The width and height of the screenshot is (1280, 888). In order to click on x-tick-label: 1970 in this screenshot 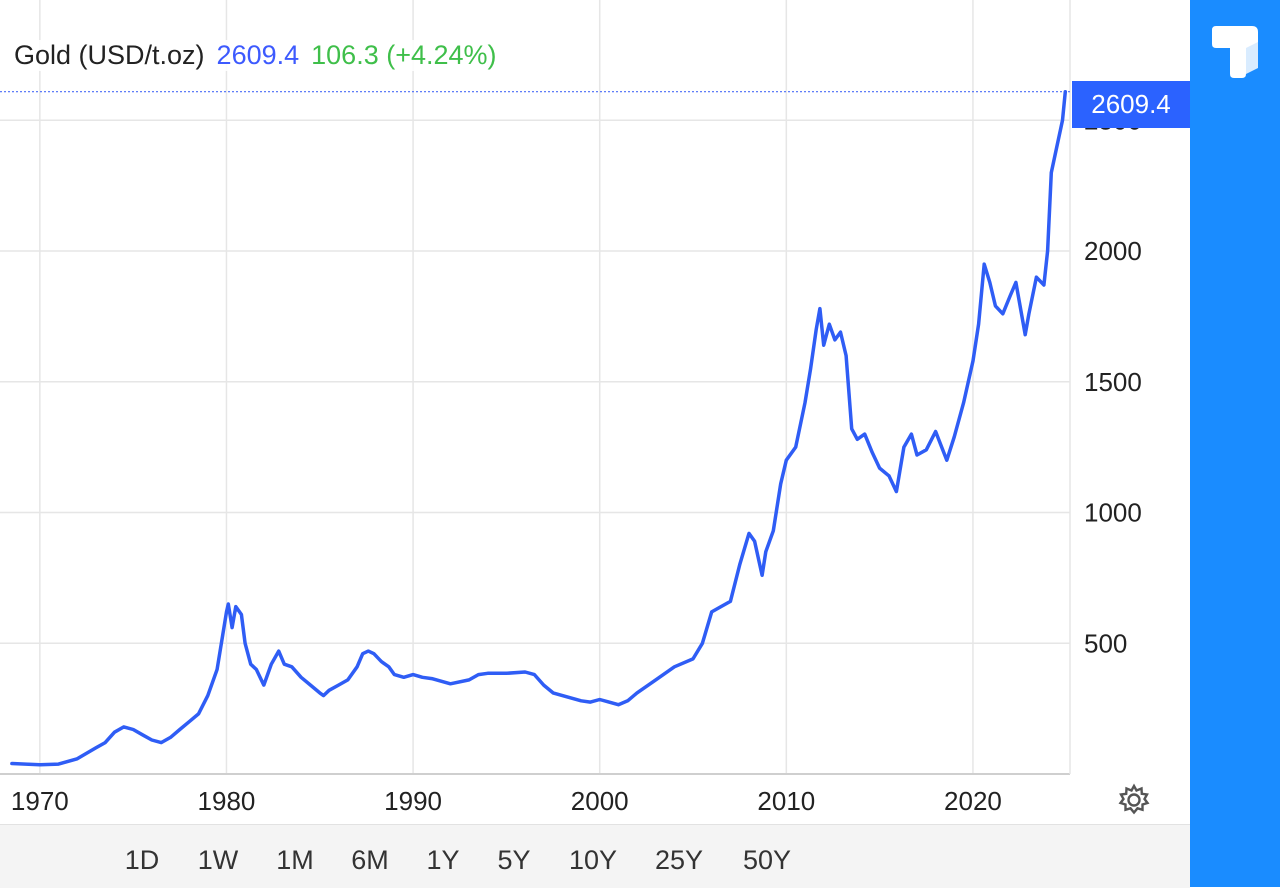, I will do `click(40, 801)`.